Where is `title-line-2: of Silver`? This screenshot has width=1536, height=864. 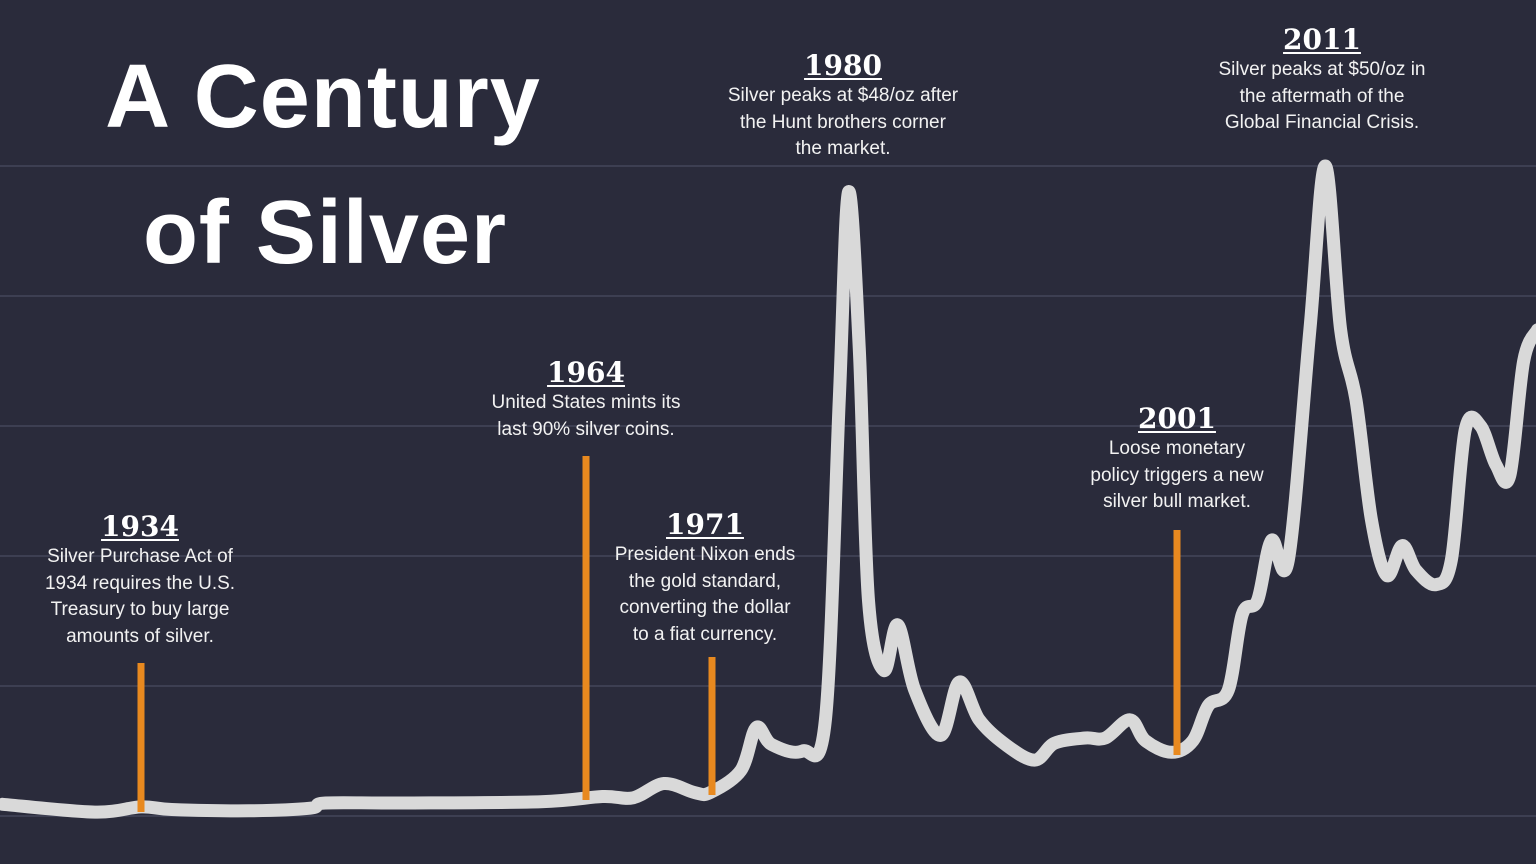 title-line-2: of Silver is located at coordinates (325, 233).